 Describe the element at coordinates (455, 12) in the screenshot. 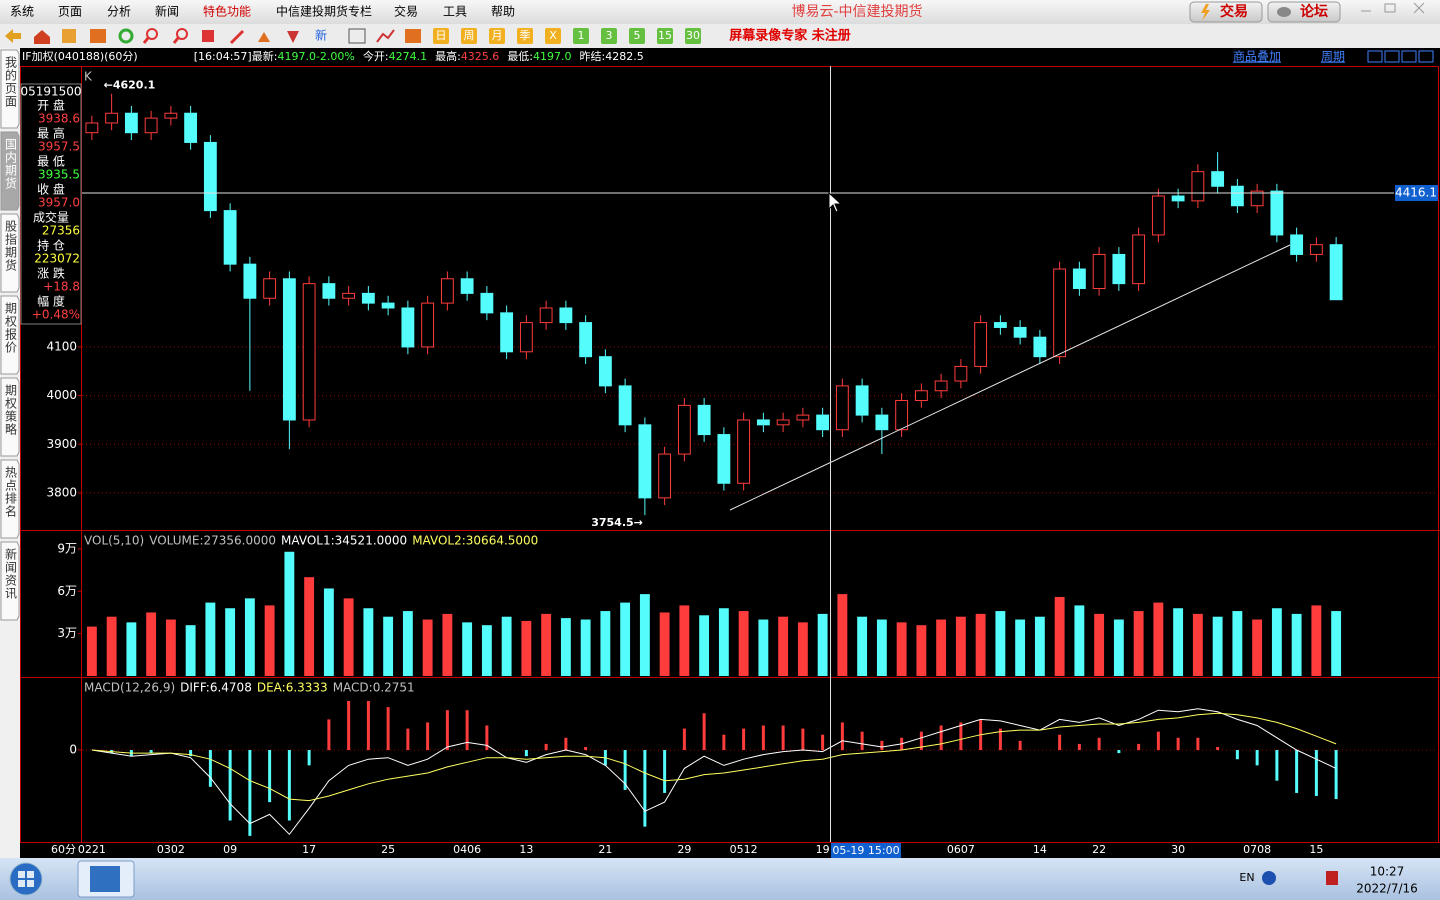

I see `menu-item: 工具` at that location.